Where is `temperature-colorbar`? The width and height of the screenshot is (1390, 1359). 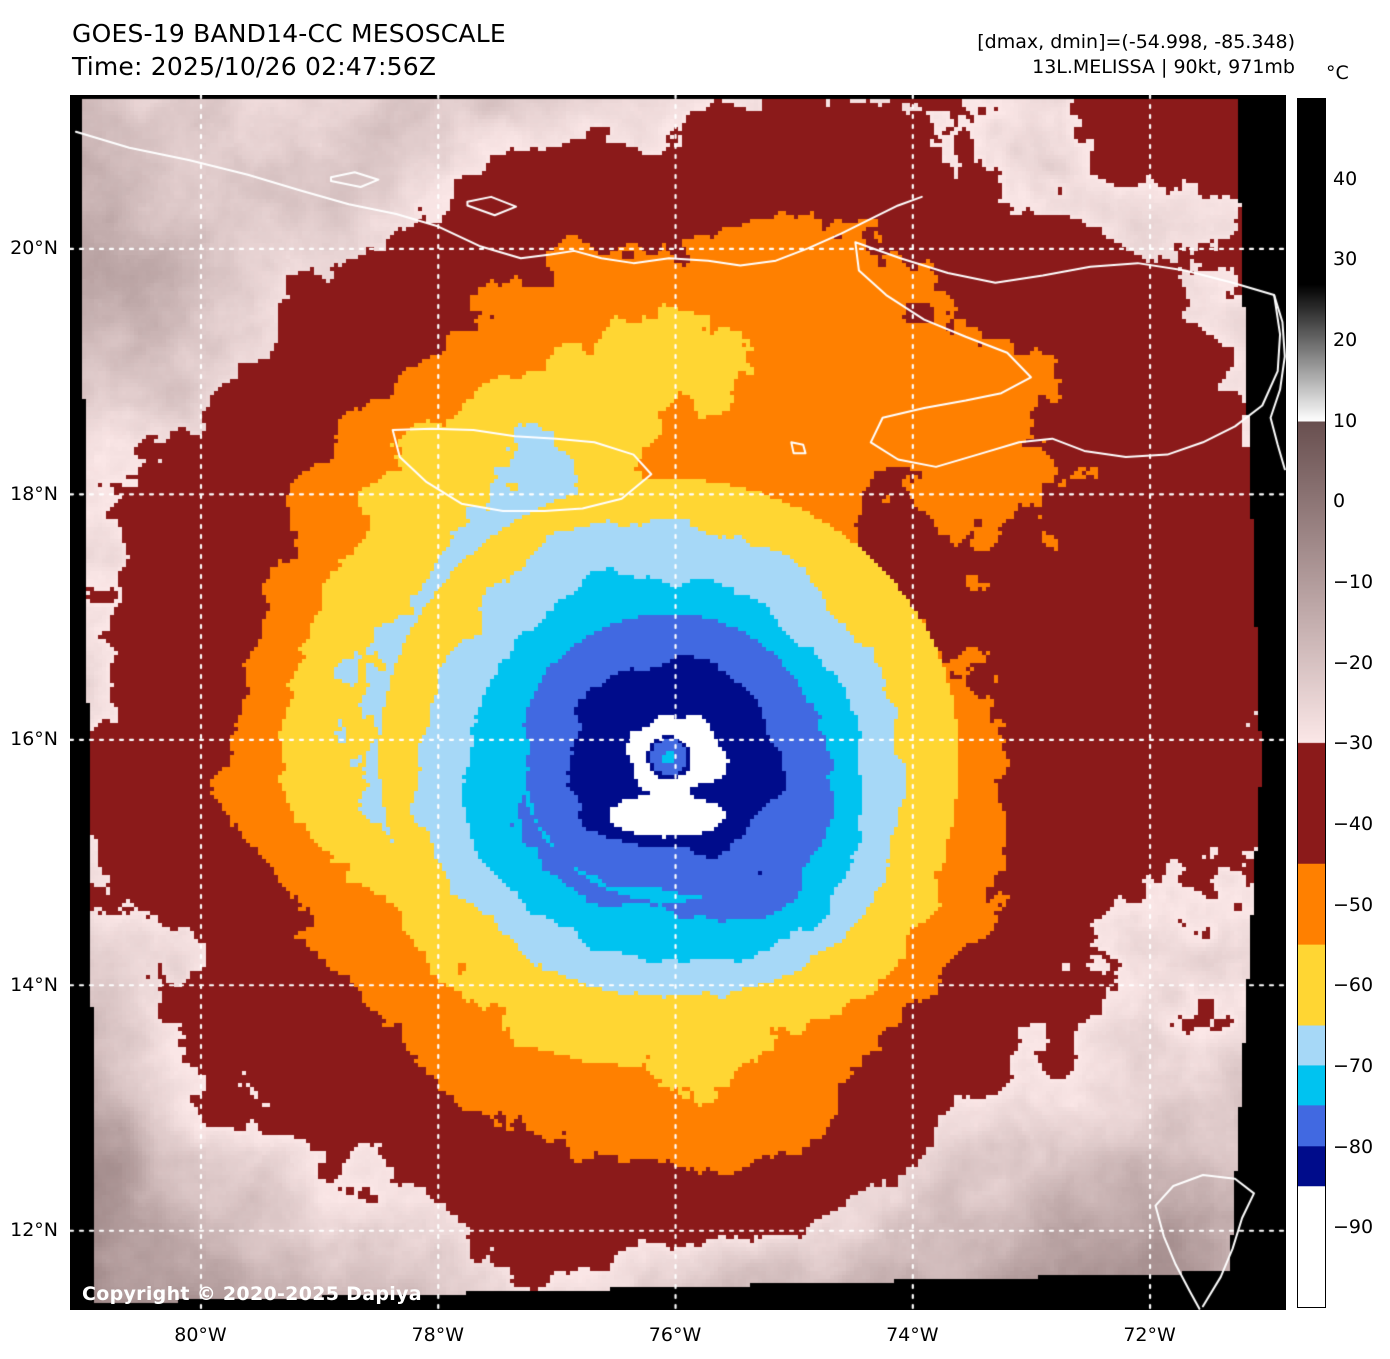
temperature-colorbar is located at coordinates (1311, 703).